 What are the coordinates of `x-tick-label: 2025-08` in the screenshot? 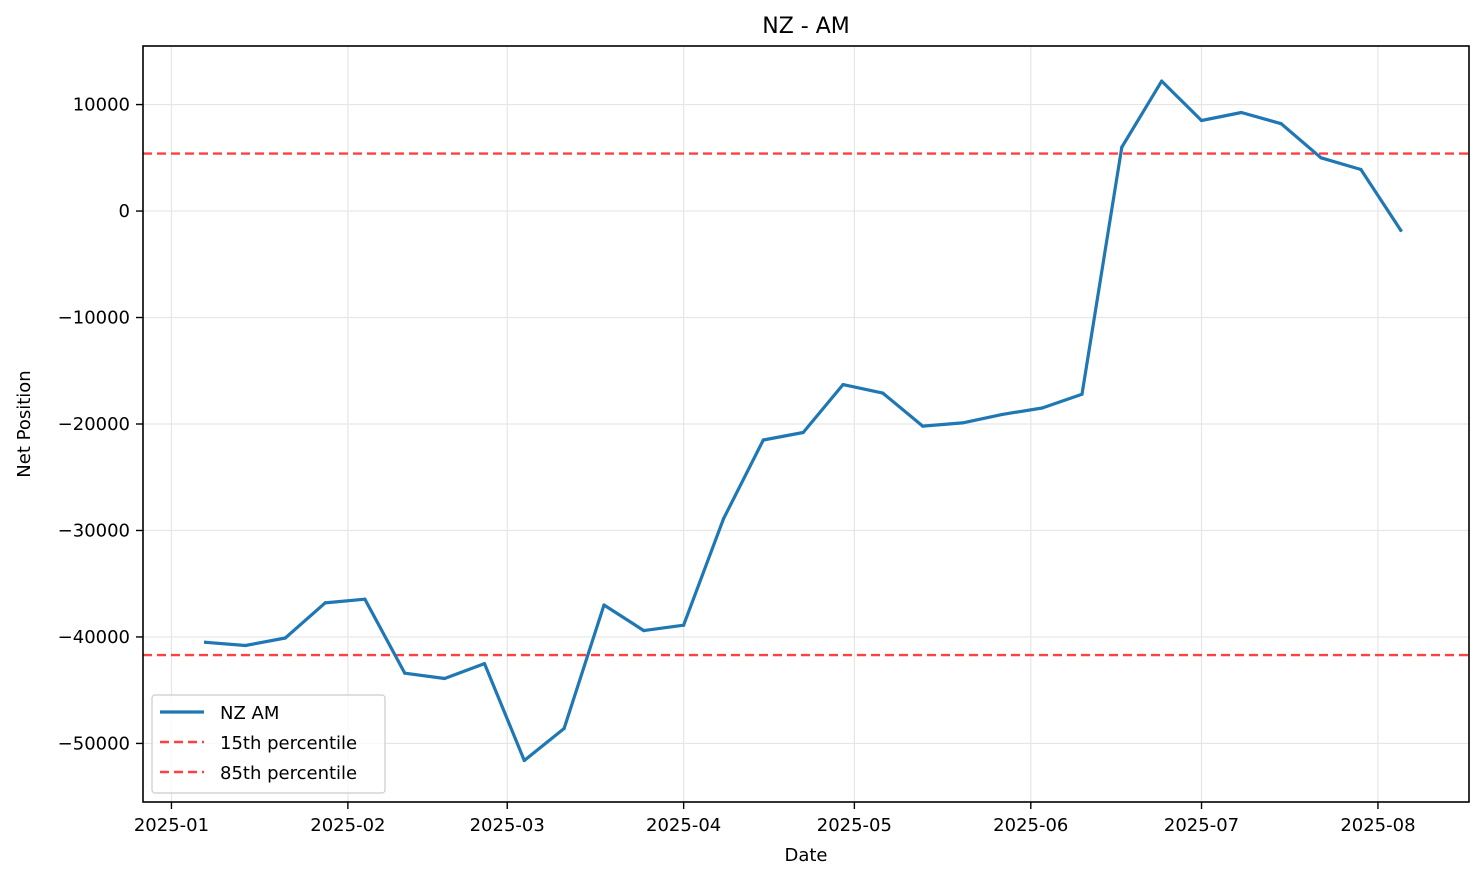 It's located at (1377, 825).